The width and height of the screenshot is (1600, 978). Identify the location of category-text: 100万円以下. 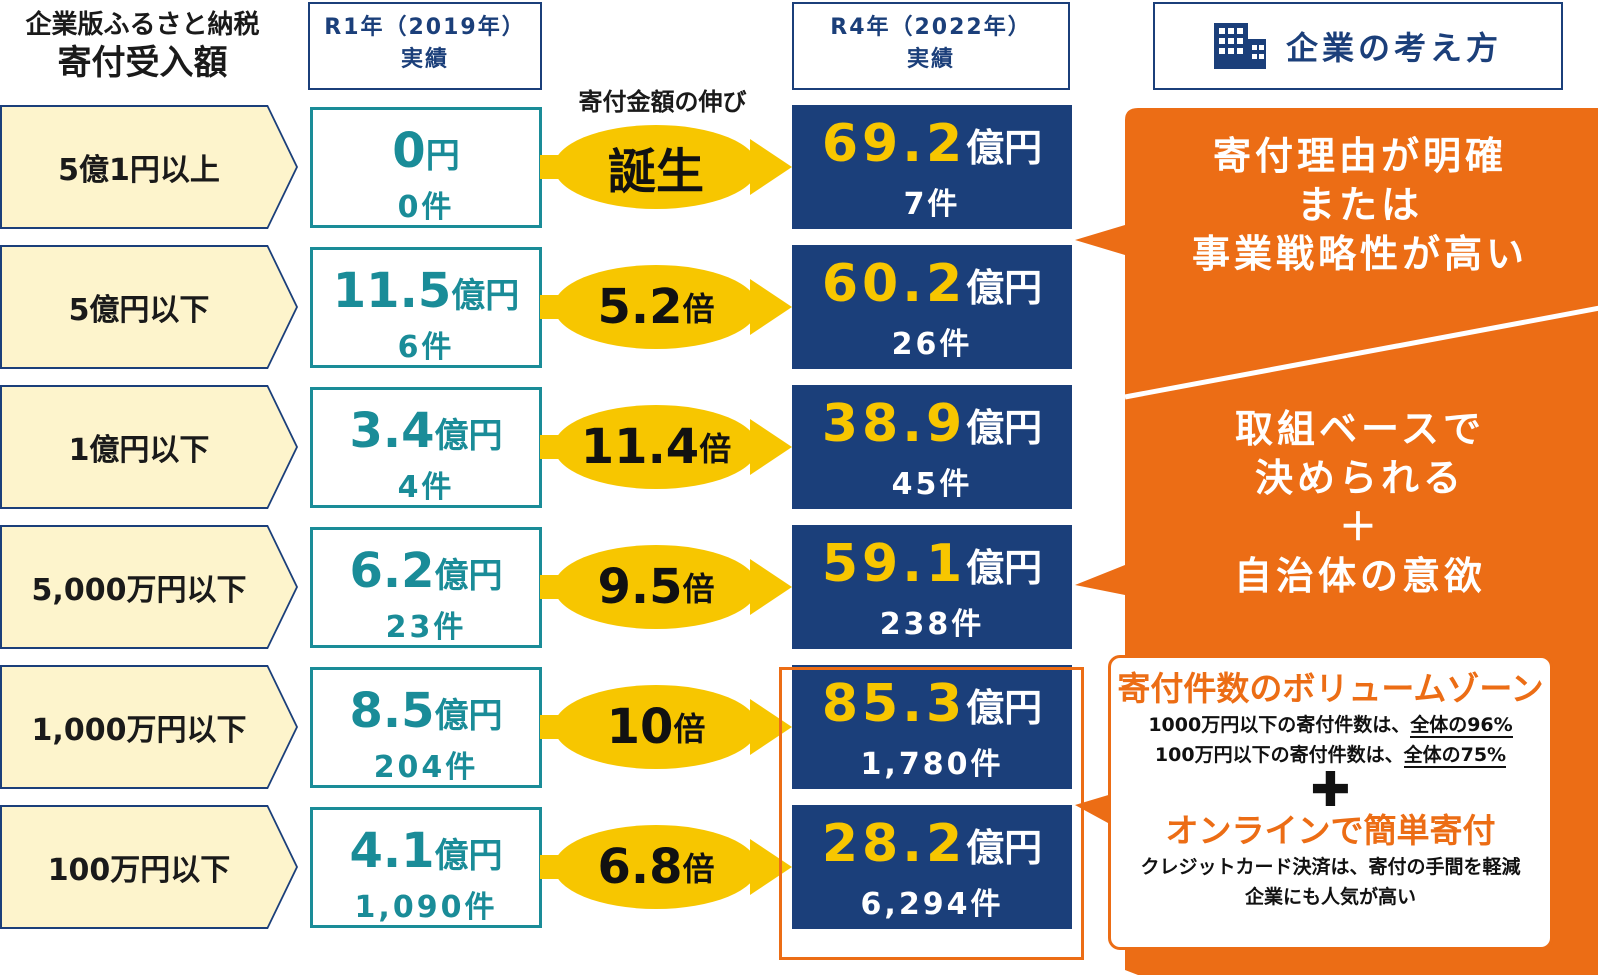
(149, 867).